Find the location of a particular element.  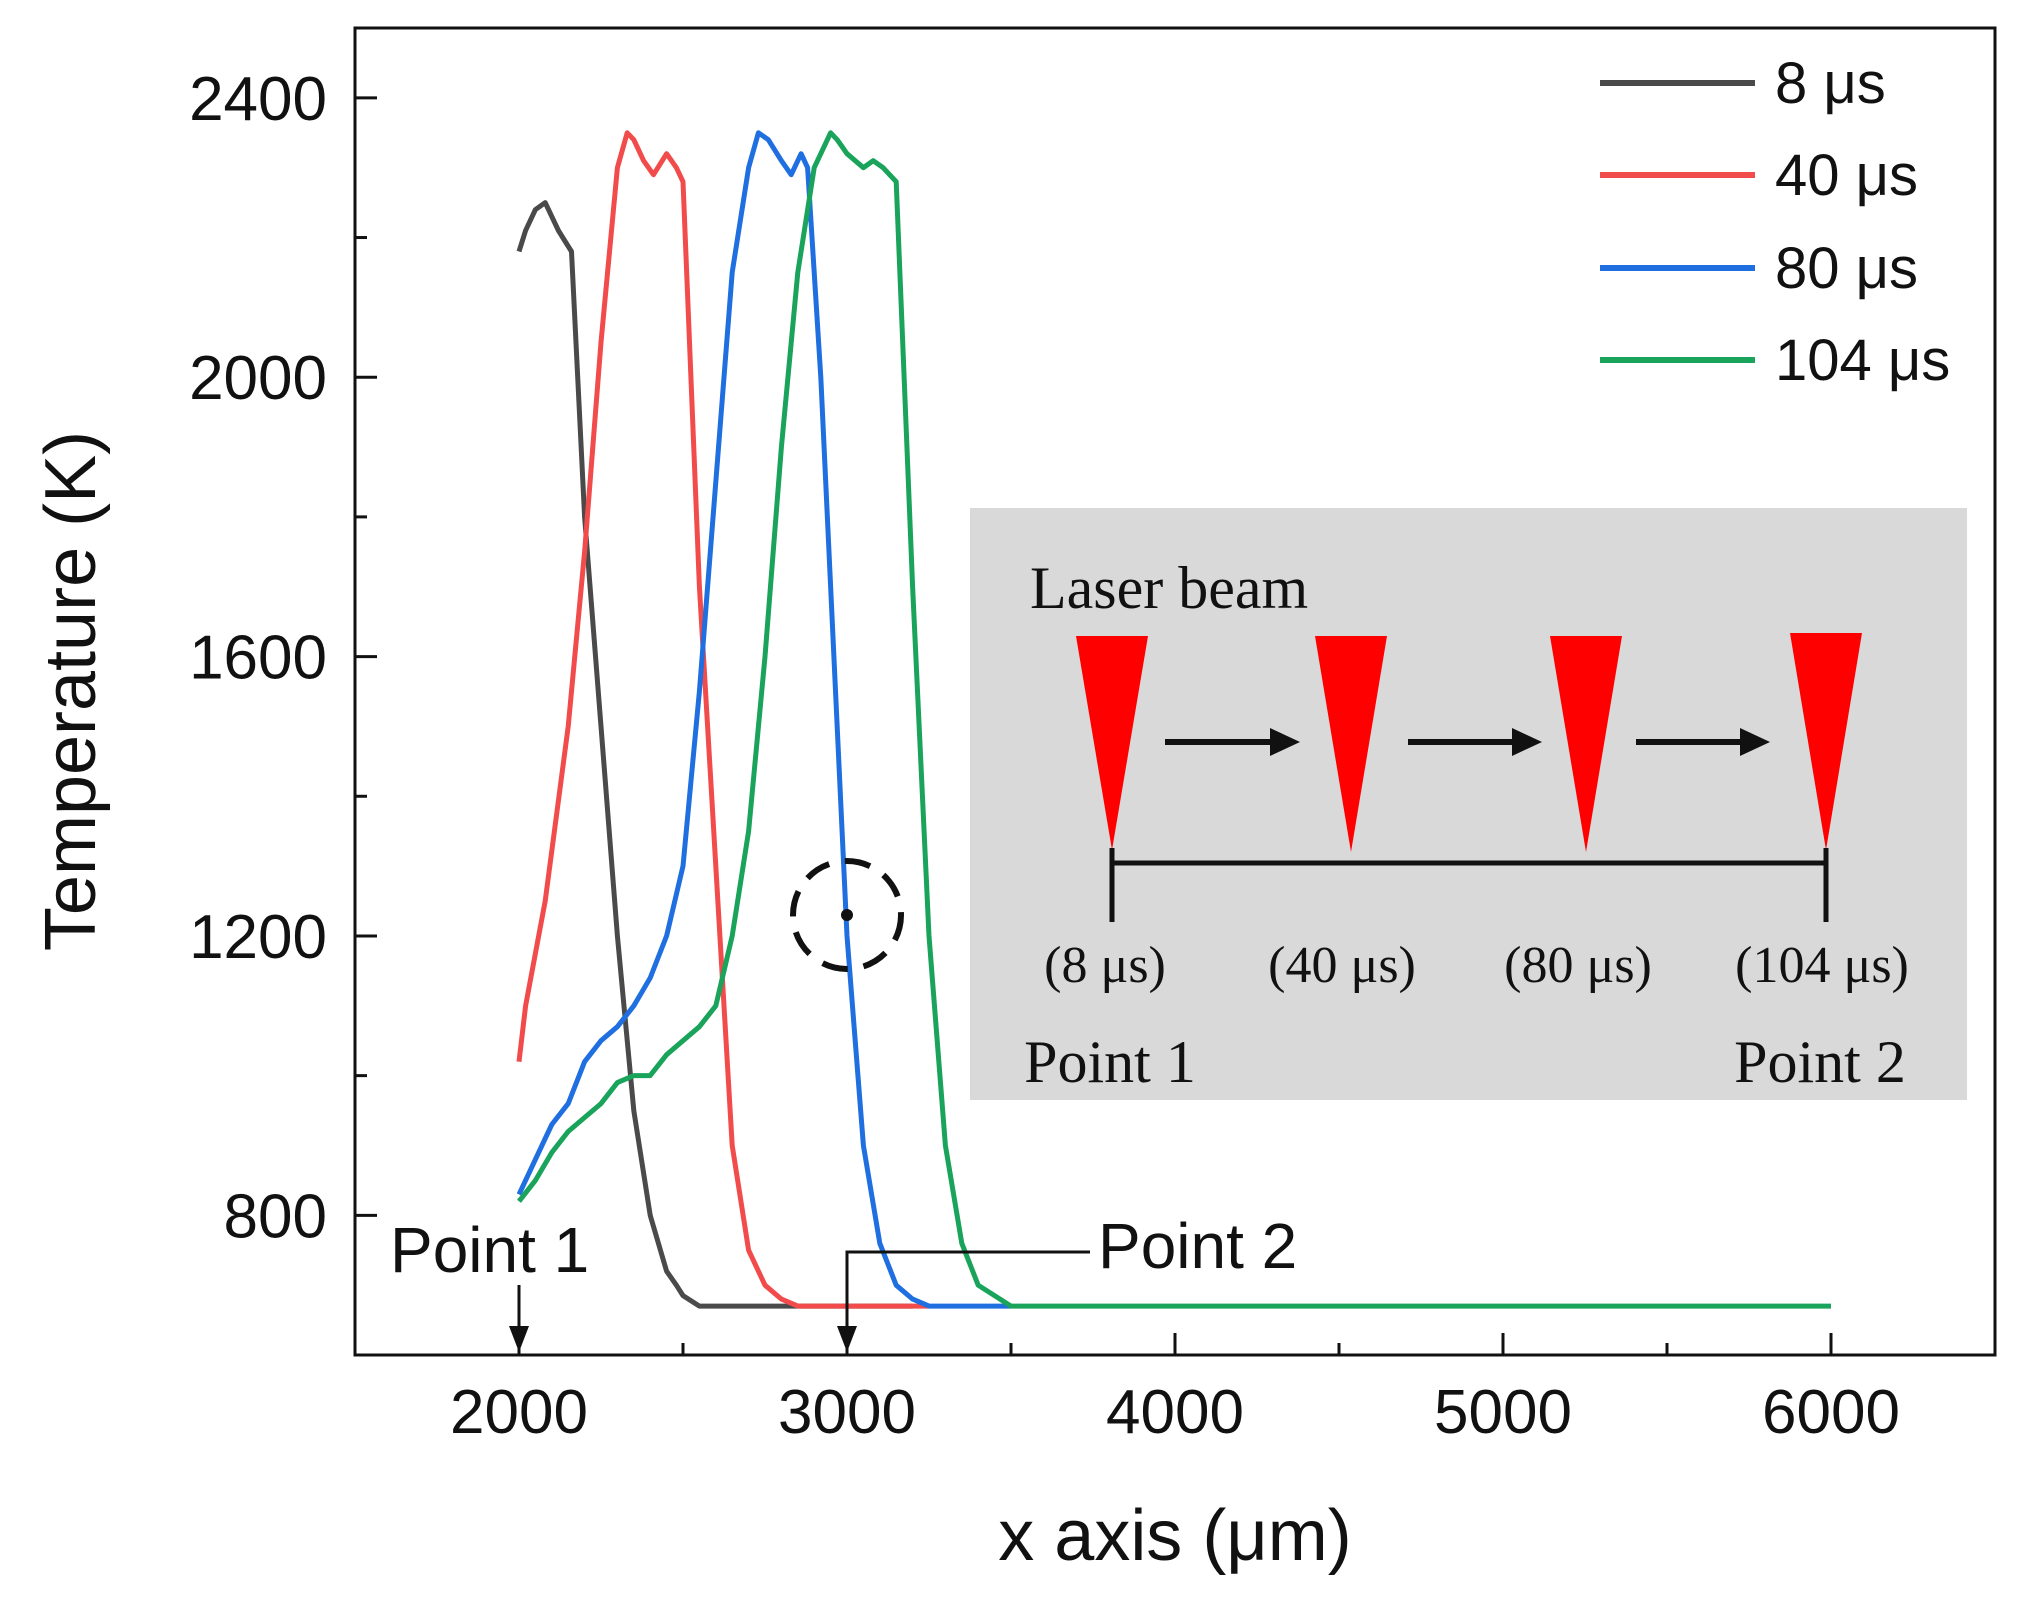

point2-label: Point 2 is located at coordinates (1197, 1246).